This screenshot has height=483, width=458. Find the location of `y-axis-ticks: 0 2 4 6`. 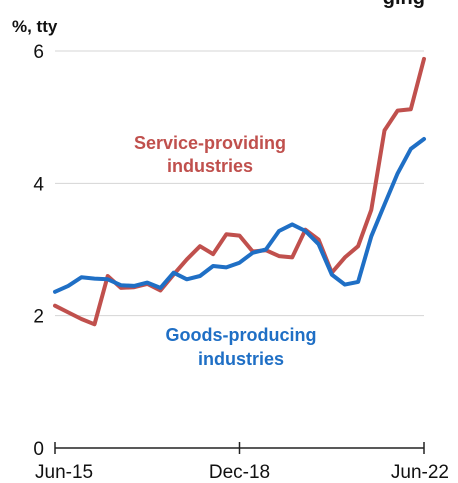

y-axis-ticks: 0 2 4 6 is located at coordinates (38, 251).